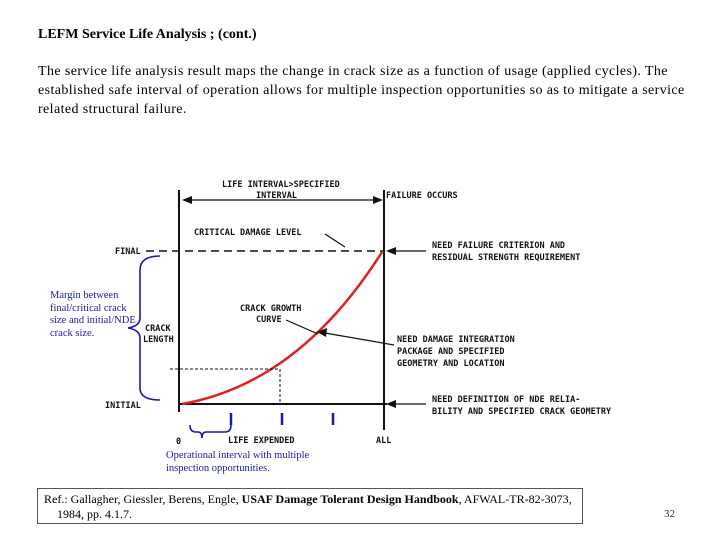 The image size is (720, 540). Describe the element at coordinates (302, 327) in the screenshot. I see `crack-growth-leader` at that location.